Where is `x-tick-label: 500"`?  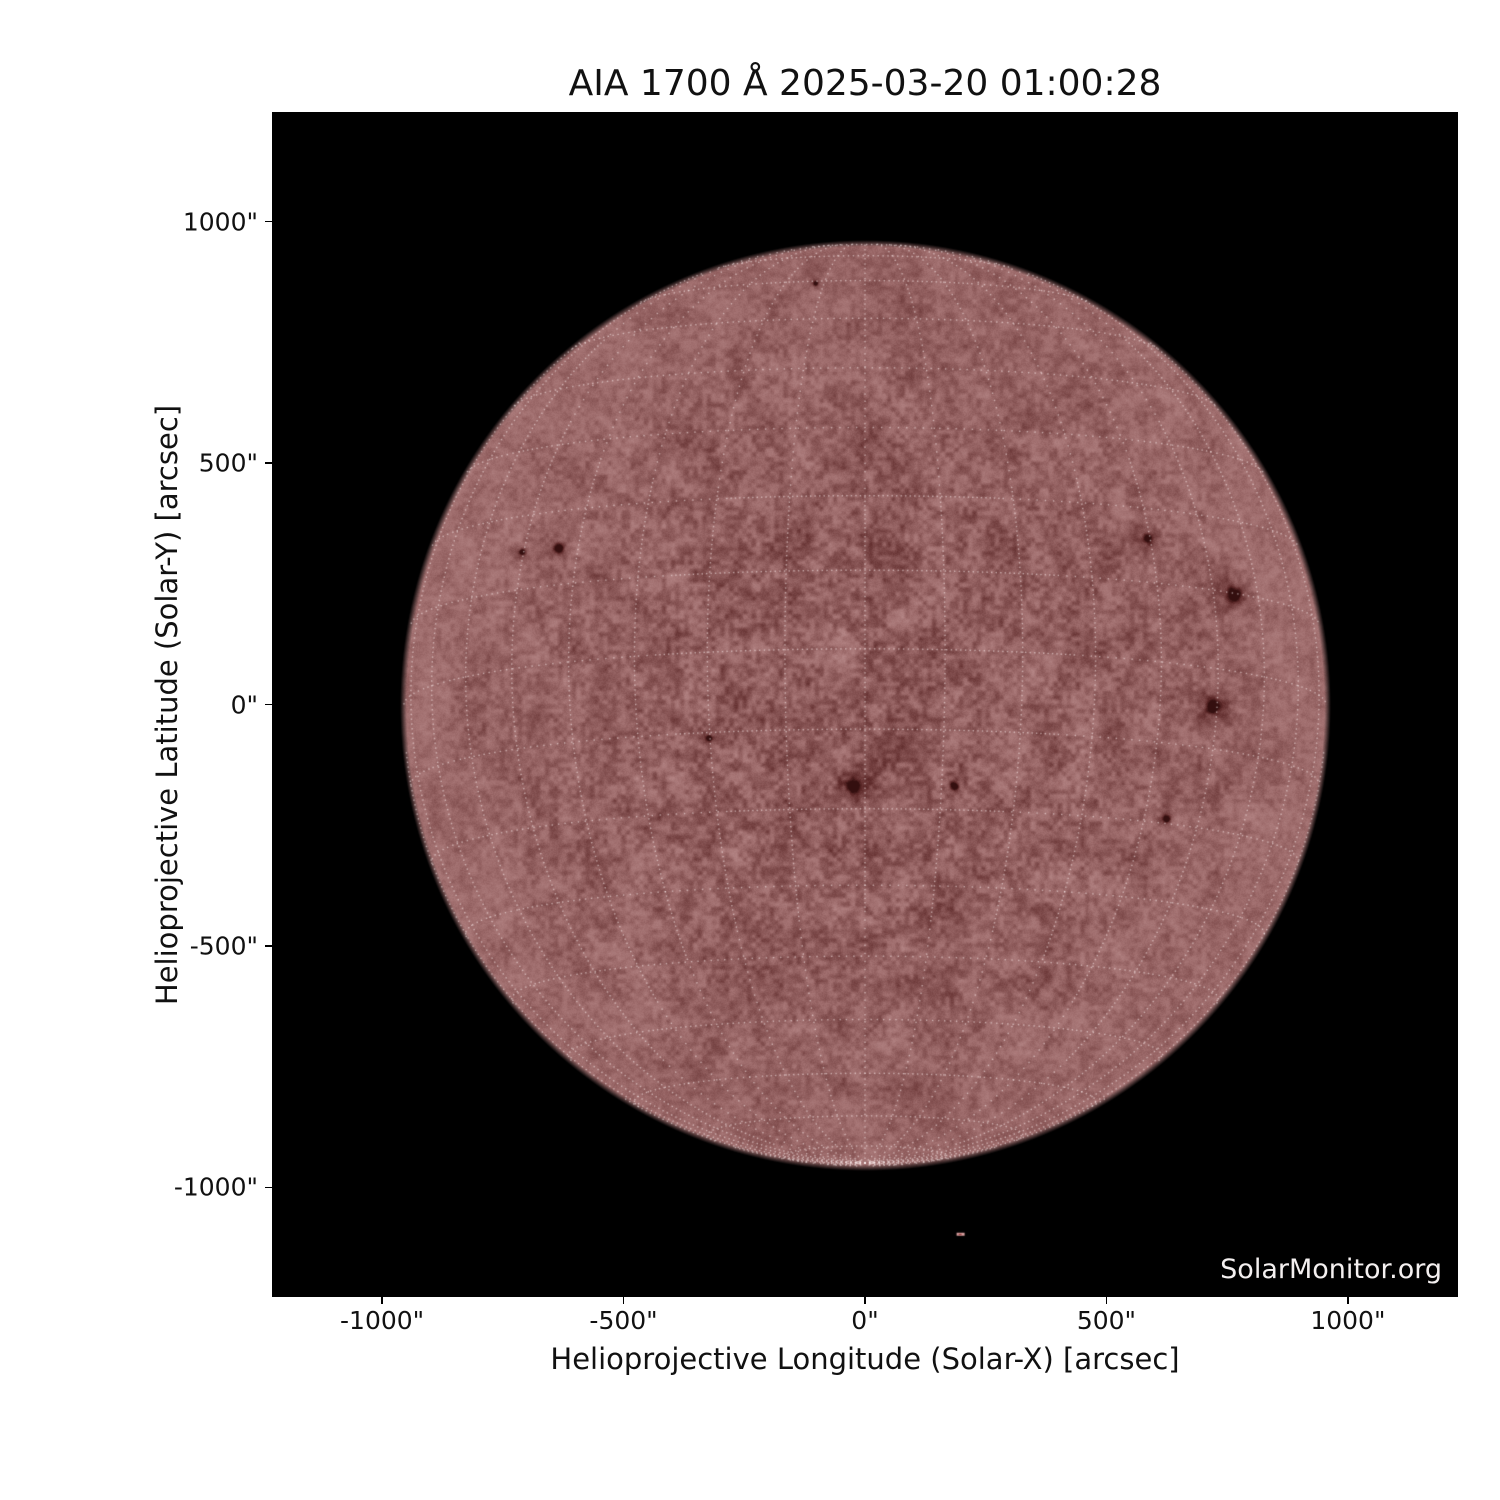
x-tick-label: 500" is located at coordinates (1106, 1320).